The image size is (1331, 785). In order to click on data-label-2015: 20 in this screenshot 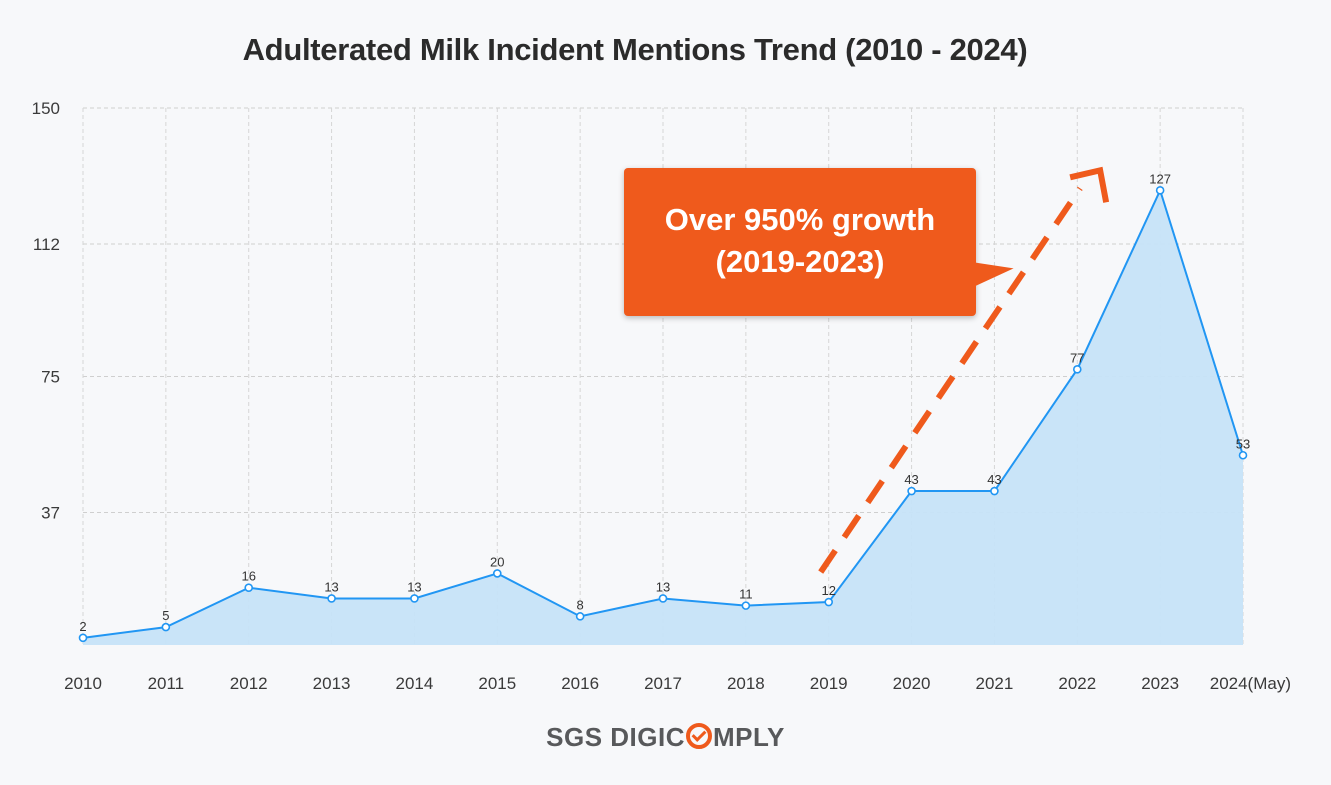, I will do `click(497, 561)`.